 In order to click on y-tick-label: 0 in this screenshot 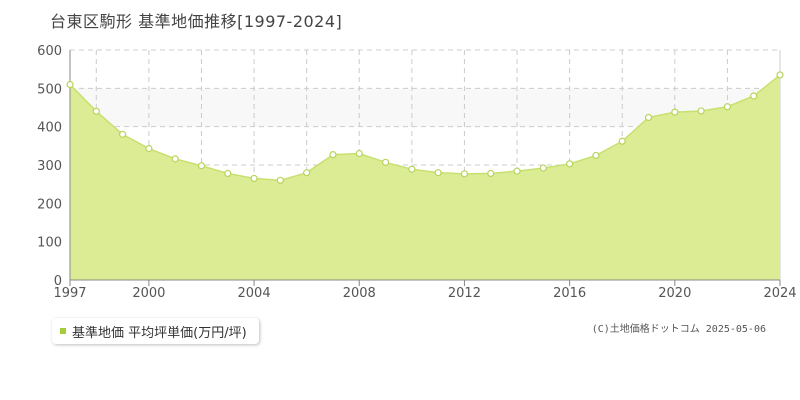, I will do `click(58, 281)`.